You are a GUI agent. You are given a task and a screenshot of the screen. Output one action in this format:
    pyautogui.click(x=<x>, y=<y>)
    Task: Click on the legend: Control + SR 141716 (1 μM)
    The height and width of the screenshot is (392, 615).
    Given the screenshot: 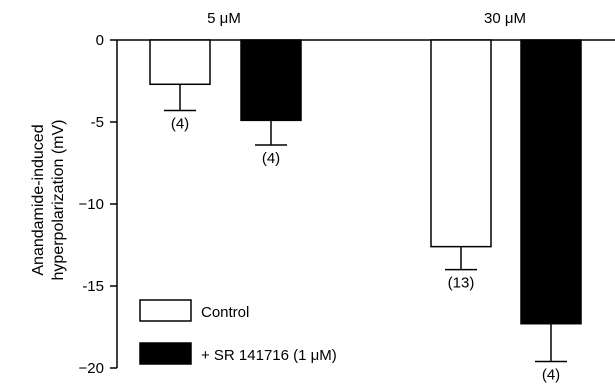 What is the action you would take?
    pyautogui.click(x=238, y=332)
    